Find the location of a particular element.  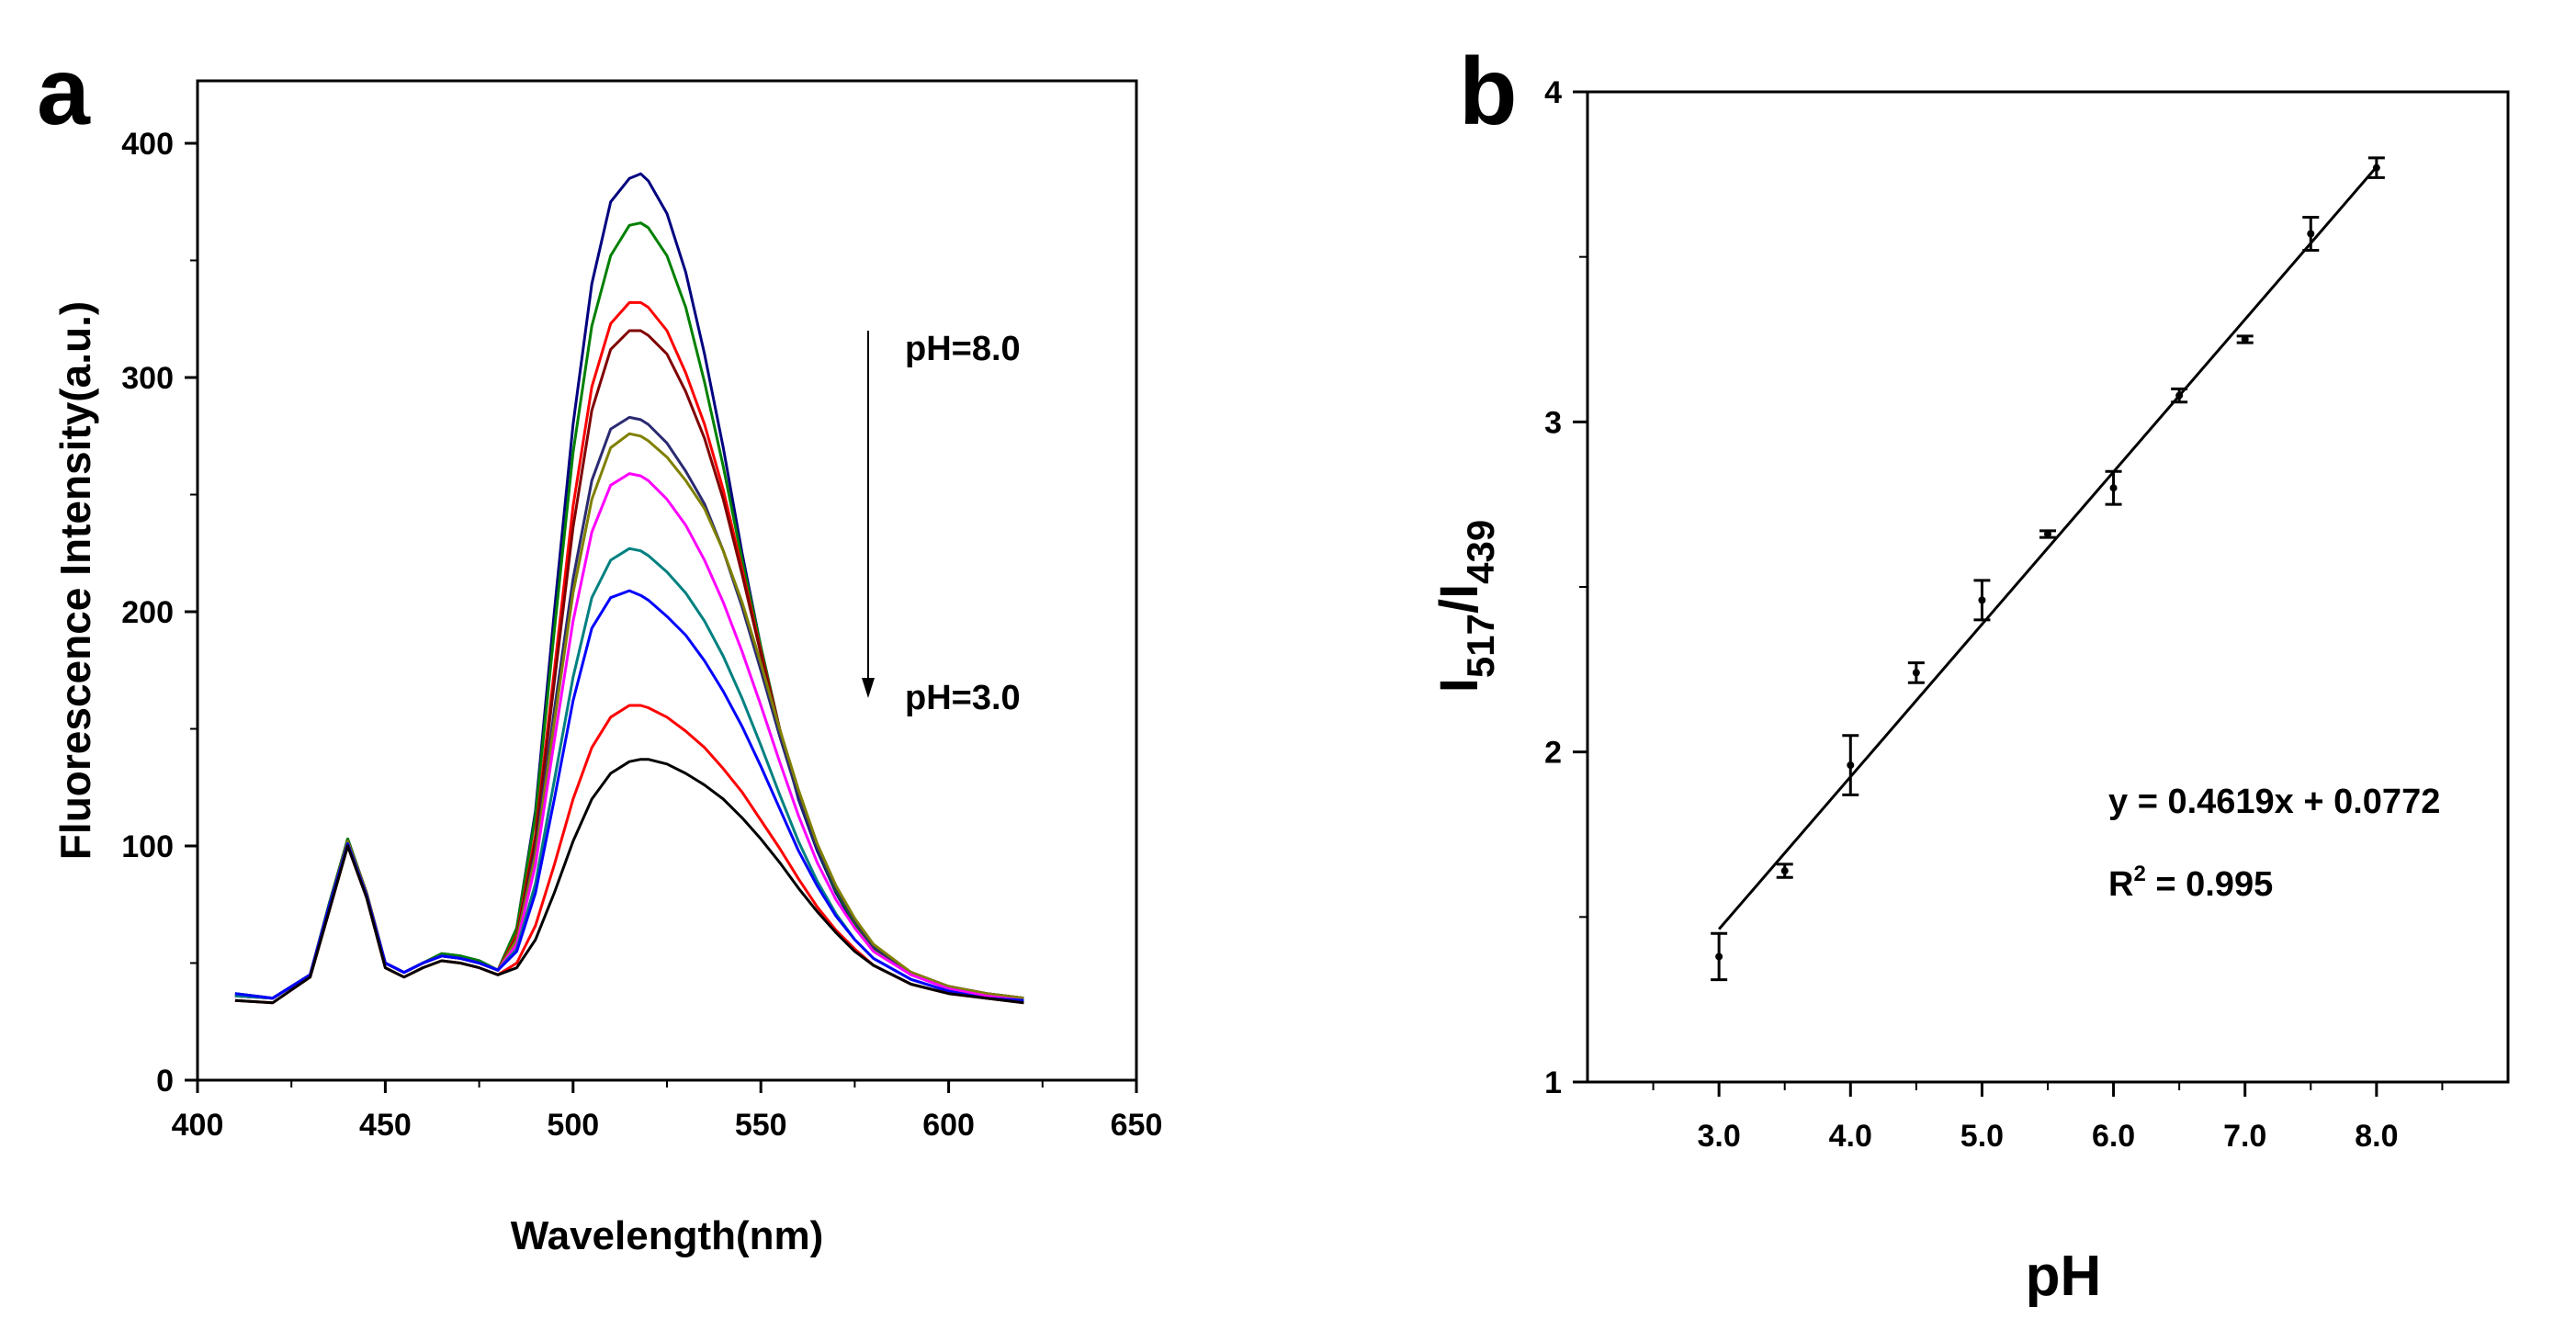

panel-b-y-tick-label: 1 is located at coordinates (1553, 1082).